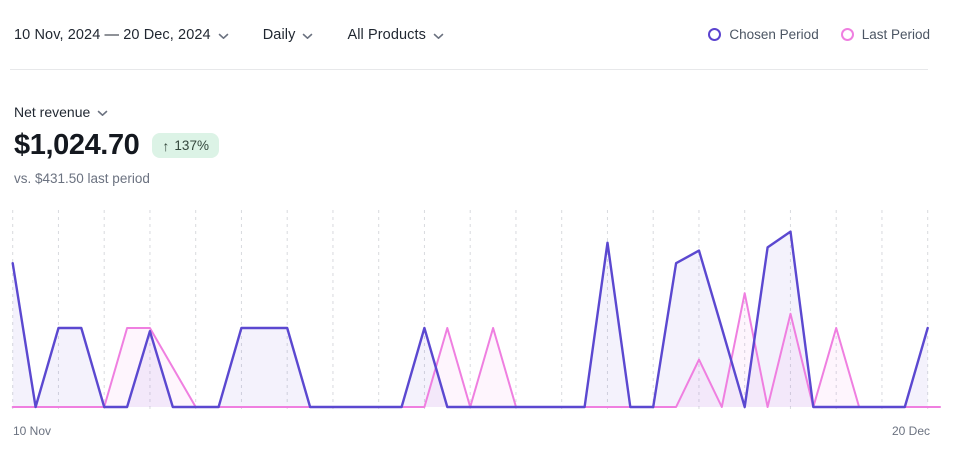 The image size is (967, 466). Describe the element at coordinates (52, 112) in the screenshot. I see `metric-name-label: Net revenue` at that location.